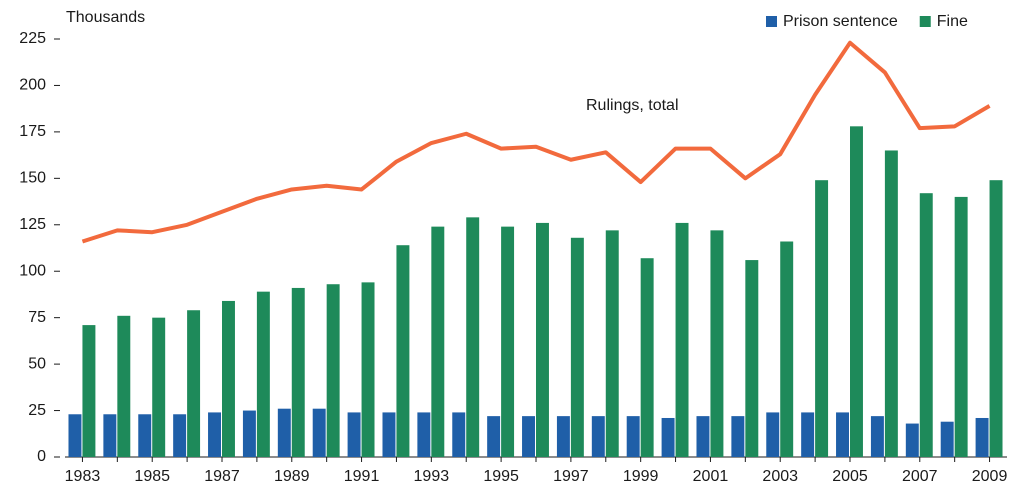 This screenshot has width=1031, height=497. What do you see at coordinates (37, 410) in the screenshot?
I see `y-tick-label: 25` at bounding box center [37, 410].